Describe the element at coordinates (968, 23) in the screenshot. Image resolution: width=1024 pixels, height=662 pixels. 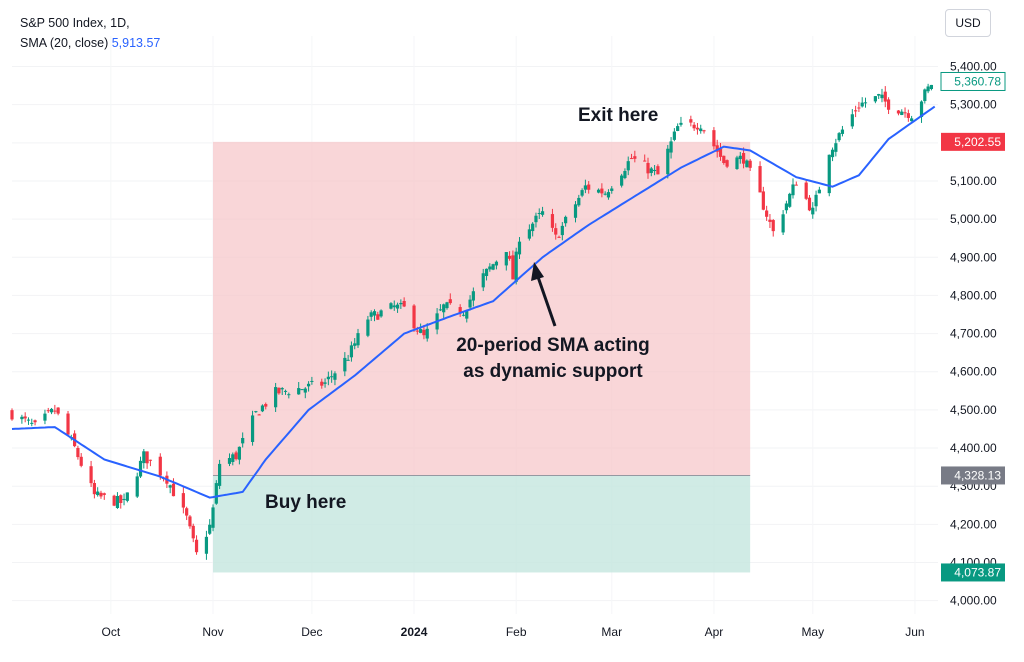
I see `currency-button: USD` at that location.